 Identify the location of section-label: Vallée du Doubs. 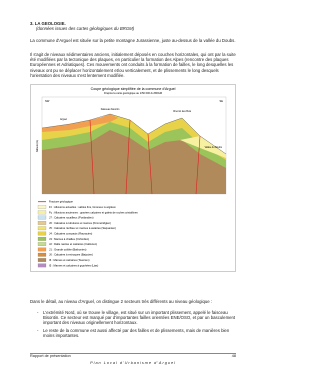
(214, 147).